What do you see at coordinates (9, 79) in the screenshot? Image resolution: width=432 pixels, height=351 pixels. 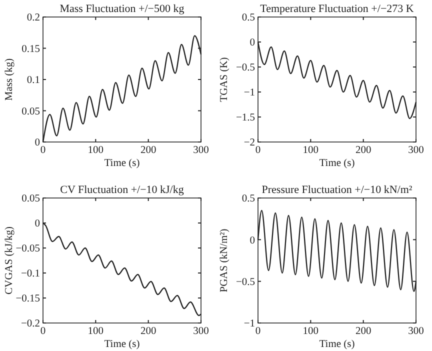 I see `y-axis-title: Mass (kg)` at bounding box center [9, 79].